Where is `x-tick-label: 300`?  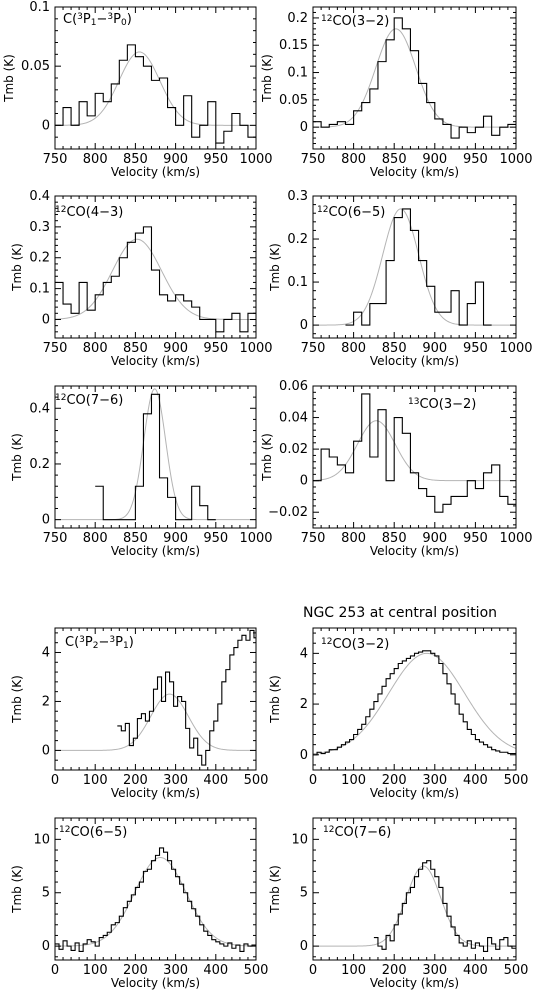
x-tick-label: 300 is located at coordinates (434, 970).